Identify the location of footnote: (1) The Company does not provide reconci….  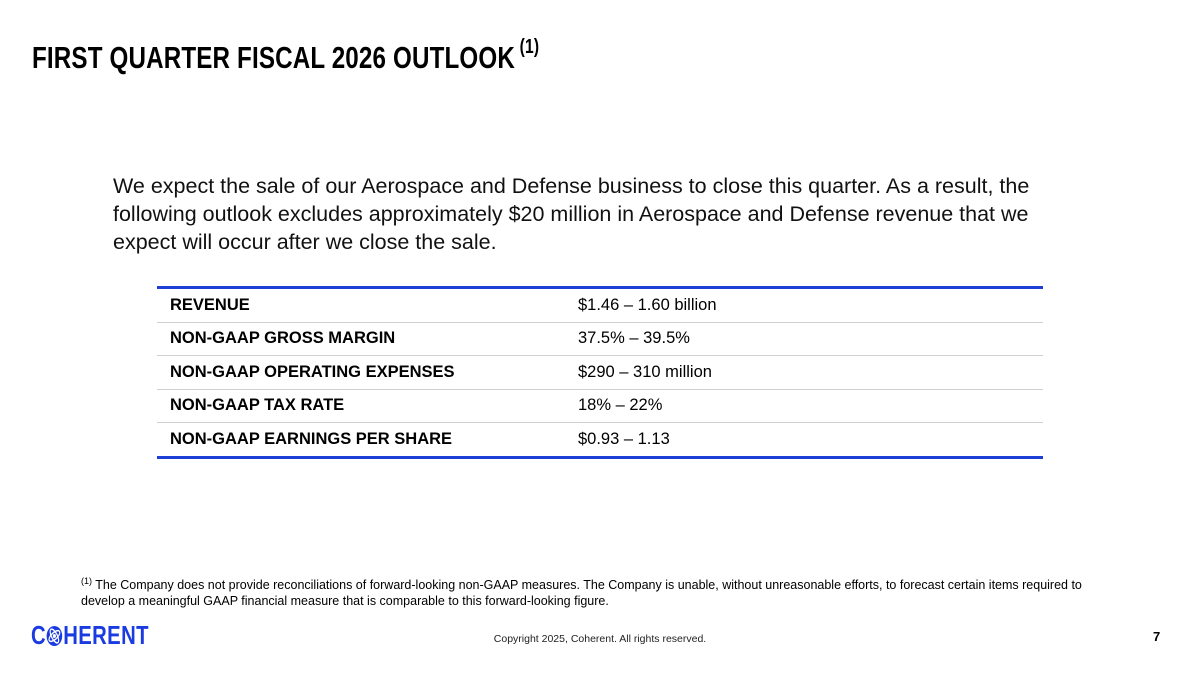
(591, 591).